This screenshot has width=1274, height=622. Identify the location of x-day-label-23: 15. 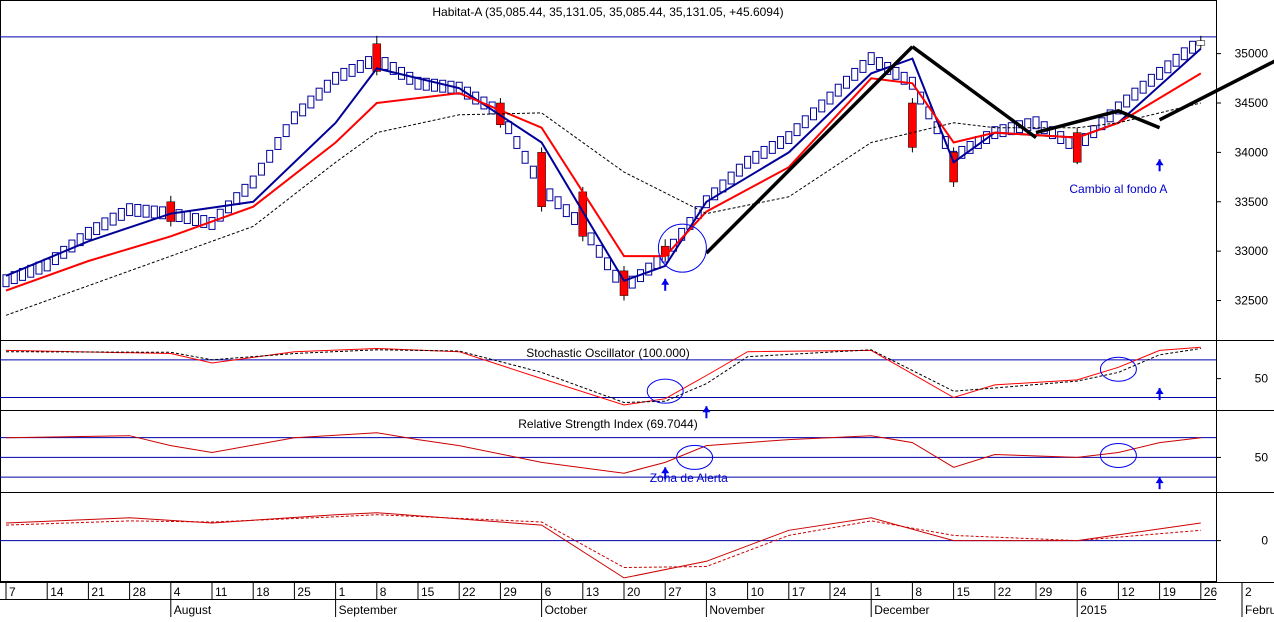
(964, 592).